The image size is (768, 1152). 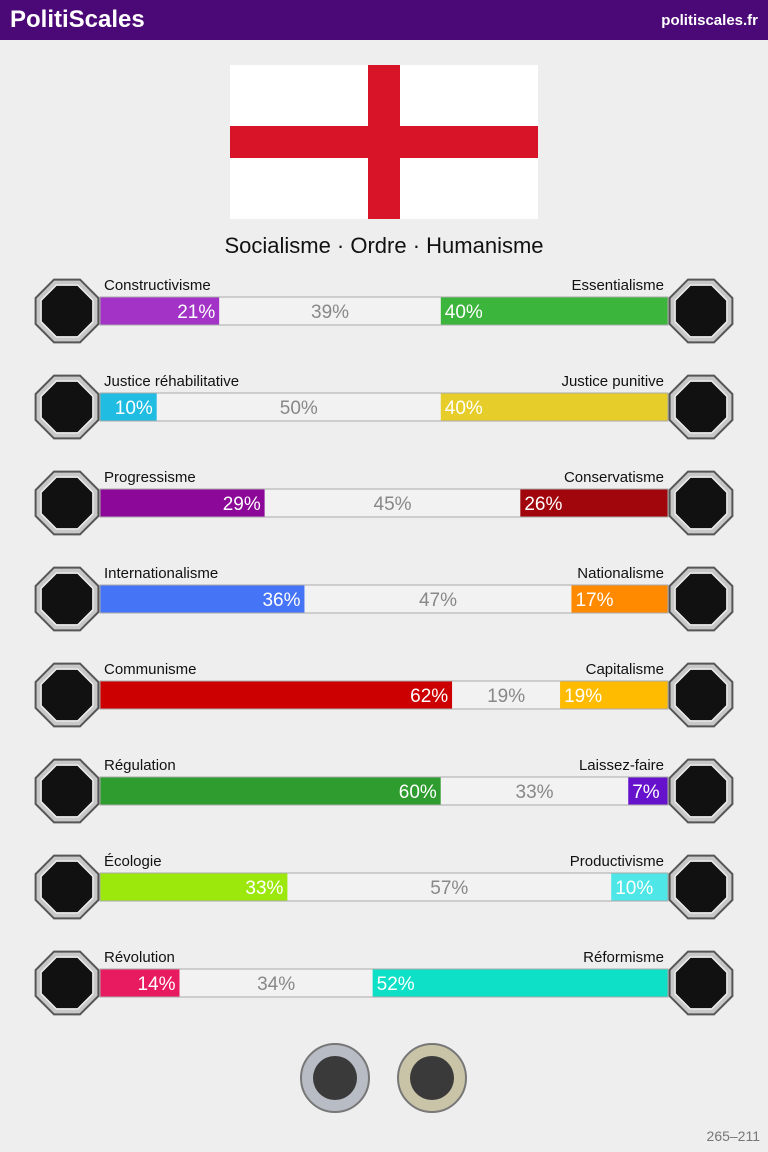 I want to click on axis-right-label: Nationalisme, so click(x=620, y=573).